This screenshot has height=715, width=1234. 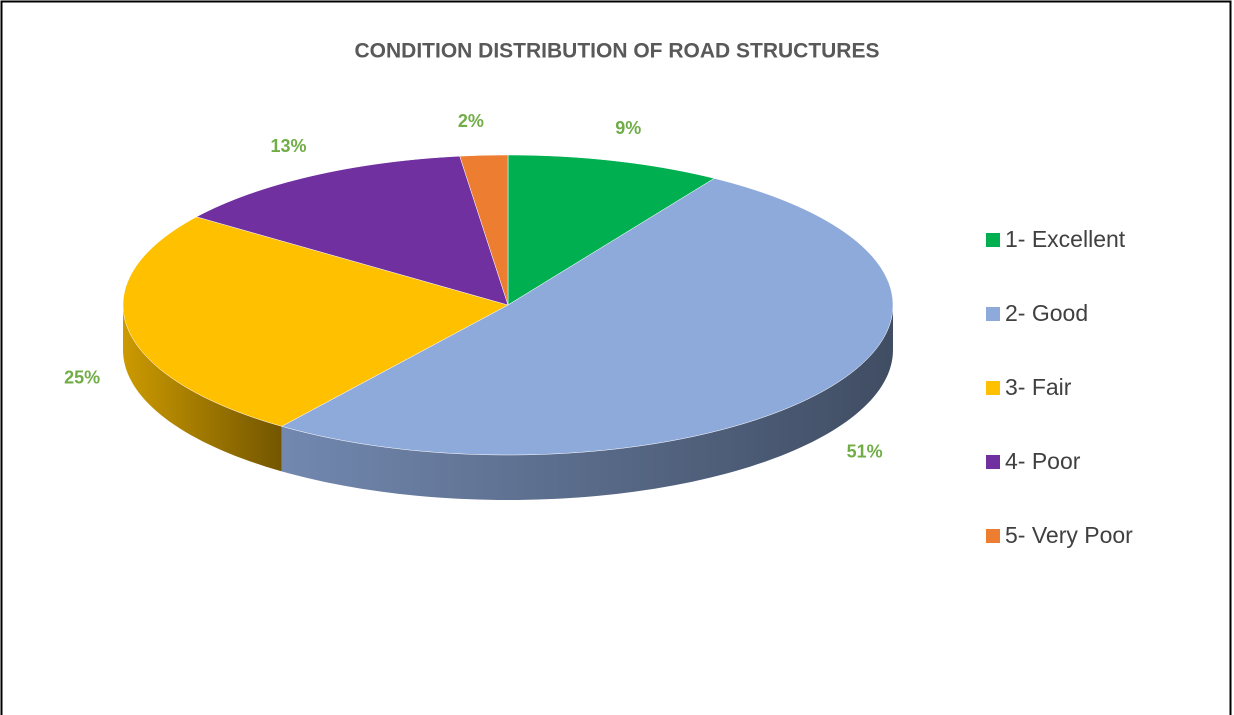 What do you see at coordinates (82, 377) in the screenshot?
I see `data-label: 25%` at bounding box center [82, 377].